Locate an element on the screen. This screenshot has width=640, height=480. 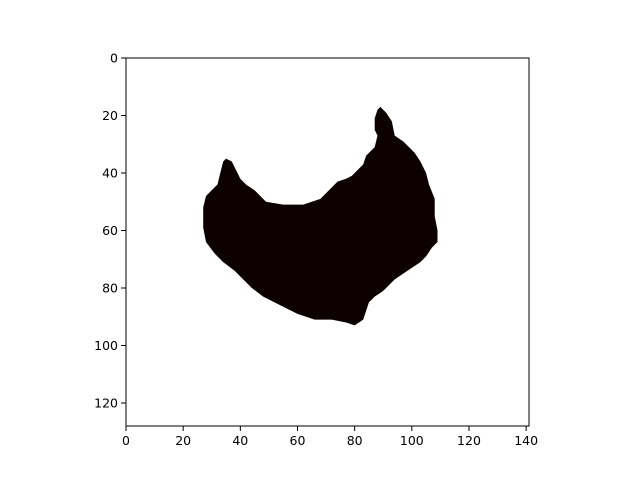
x-tick-label: 40 is located at coordinates (240, 440).